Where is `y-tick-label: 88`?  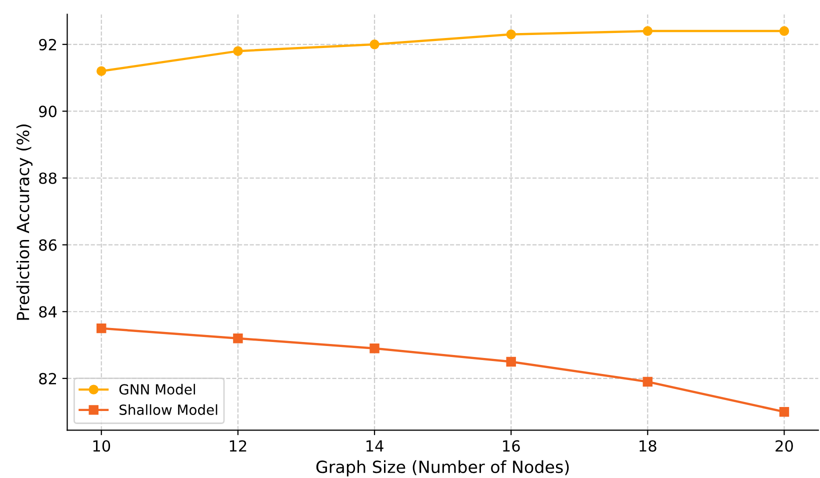
y-tick-label: 88 is located at coordinates (47, 178).